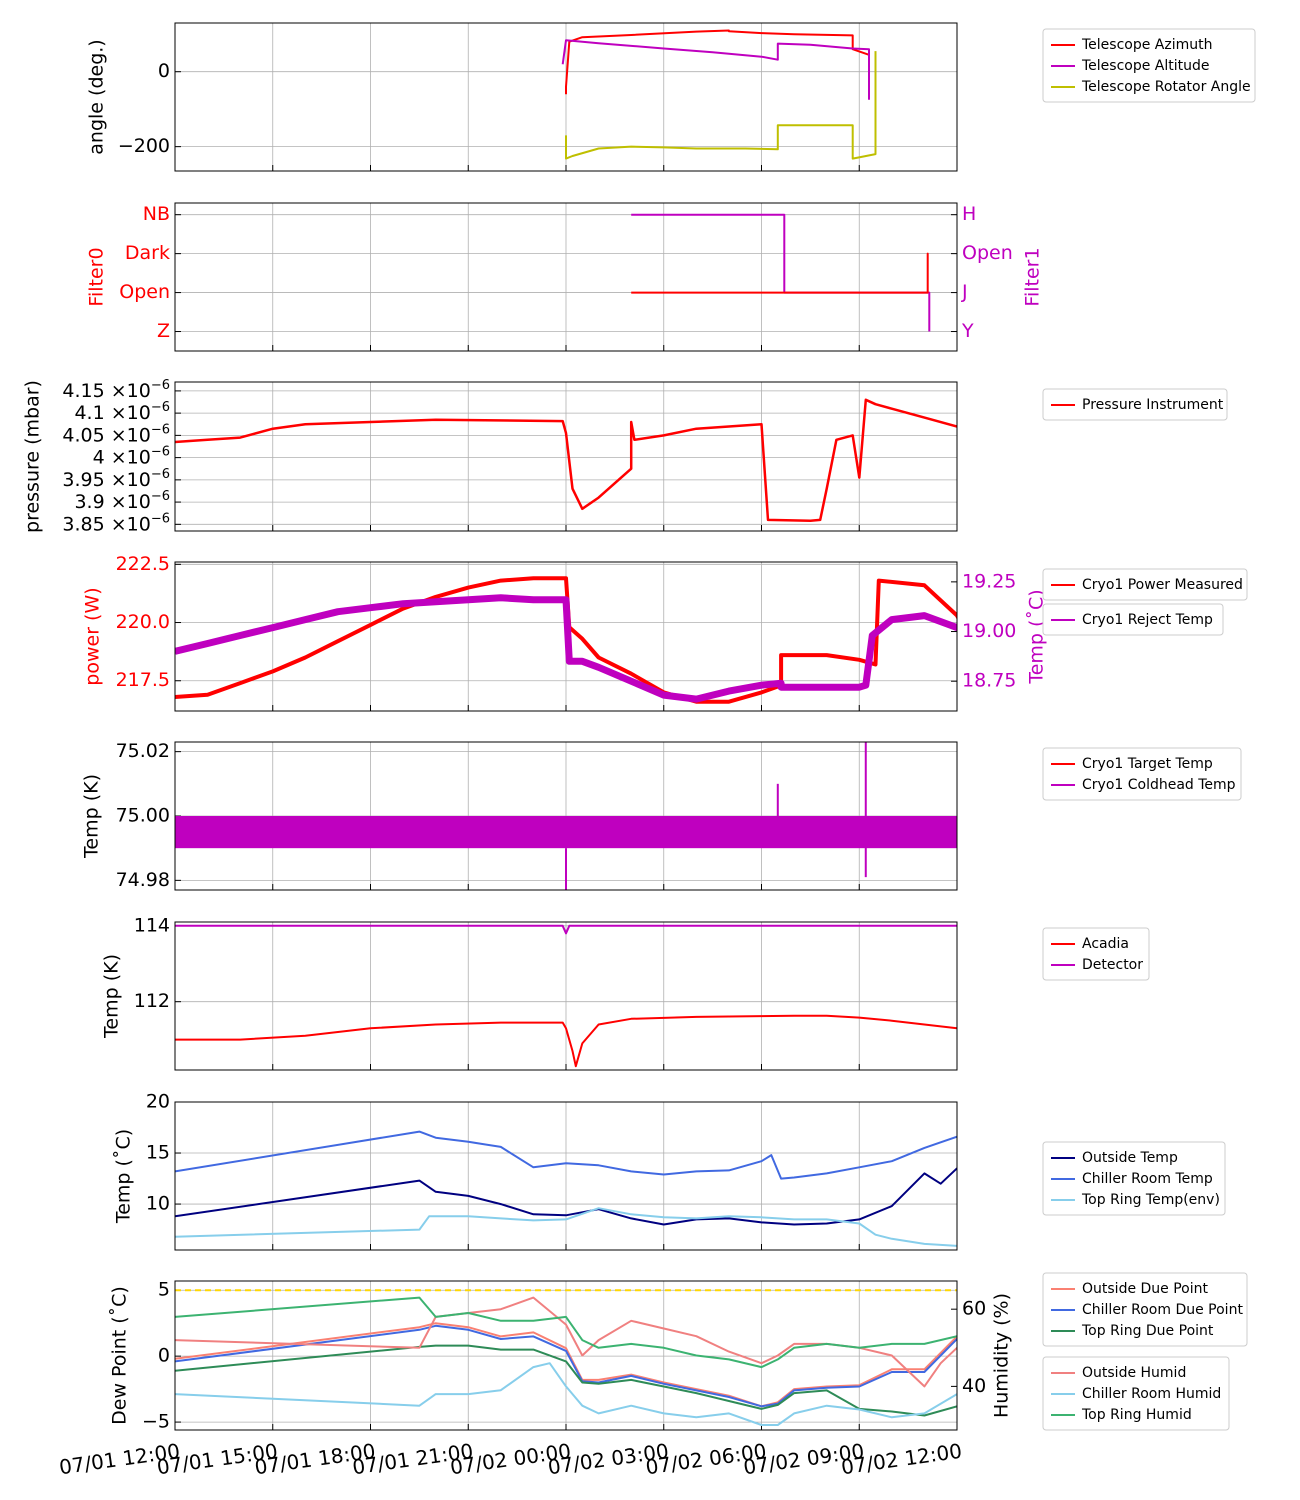 The height and width of the screenshot is (1500, 1300). Describe the element at coordinates (989, 631) in the screenshot. I see `y-tick-label-right: 19.00` at that location.